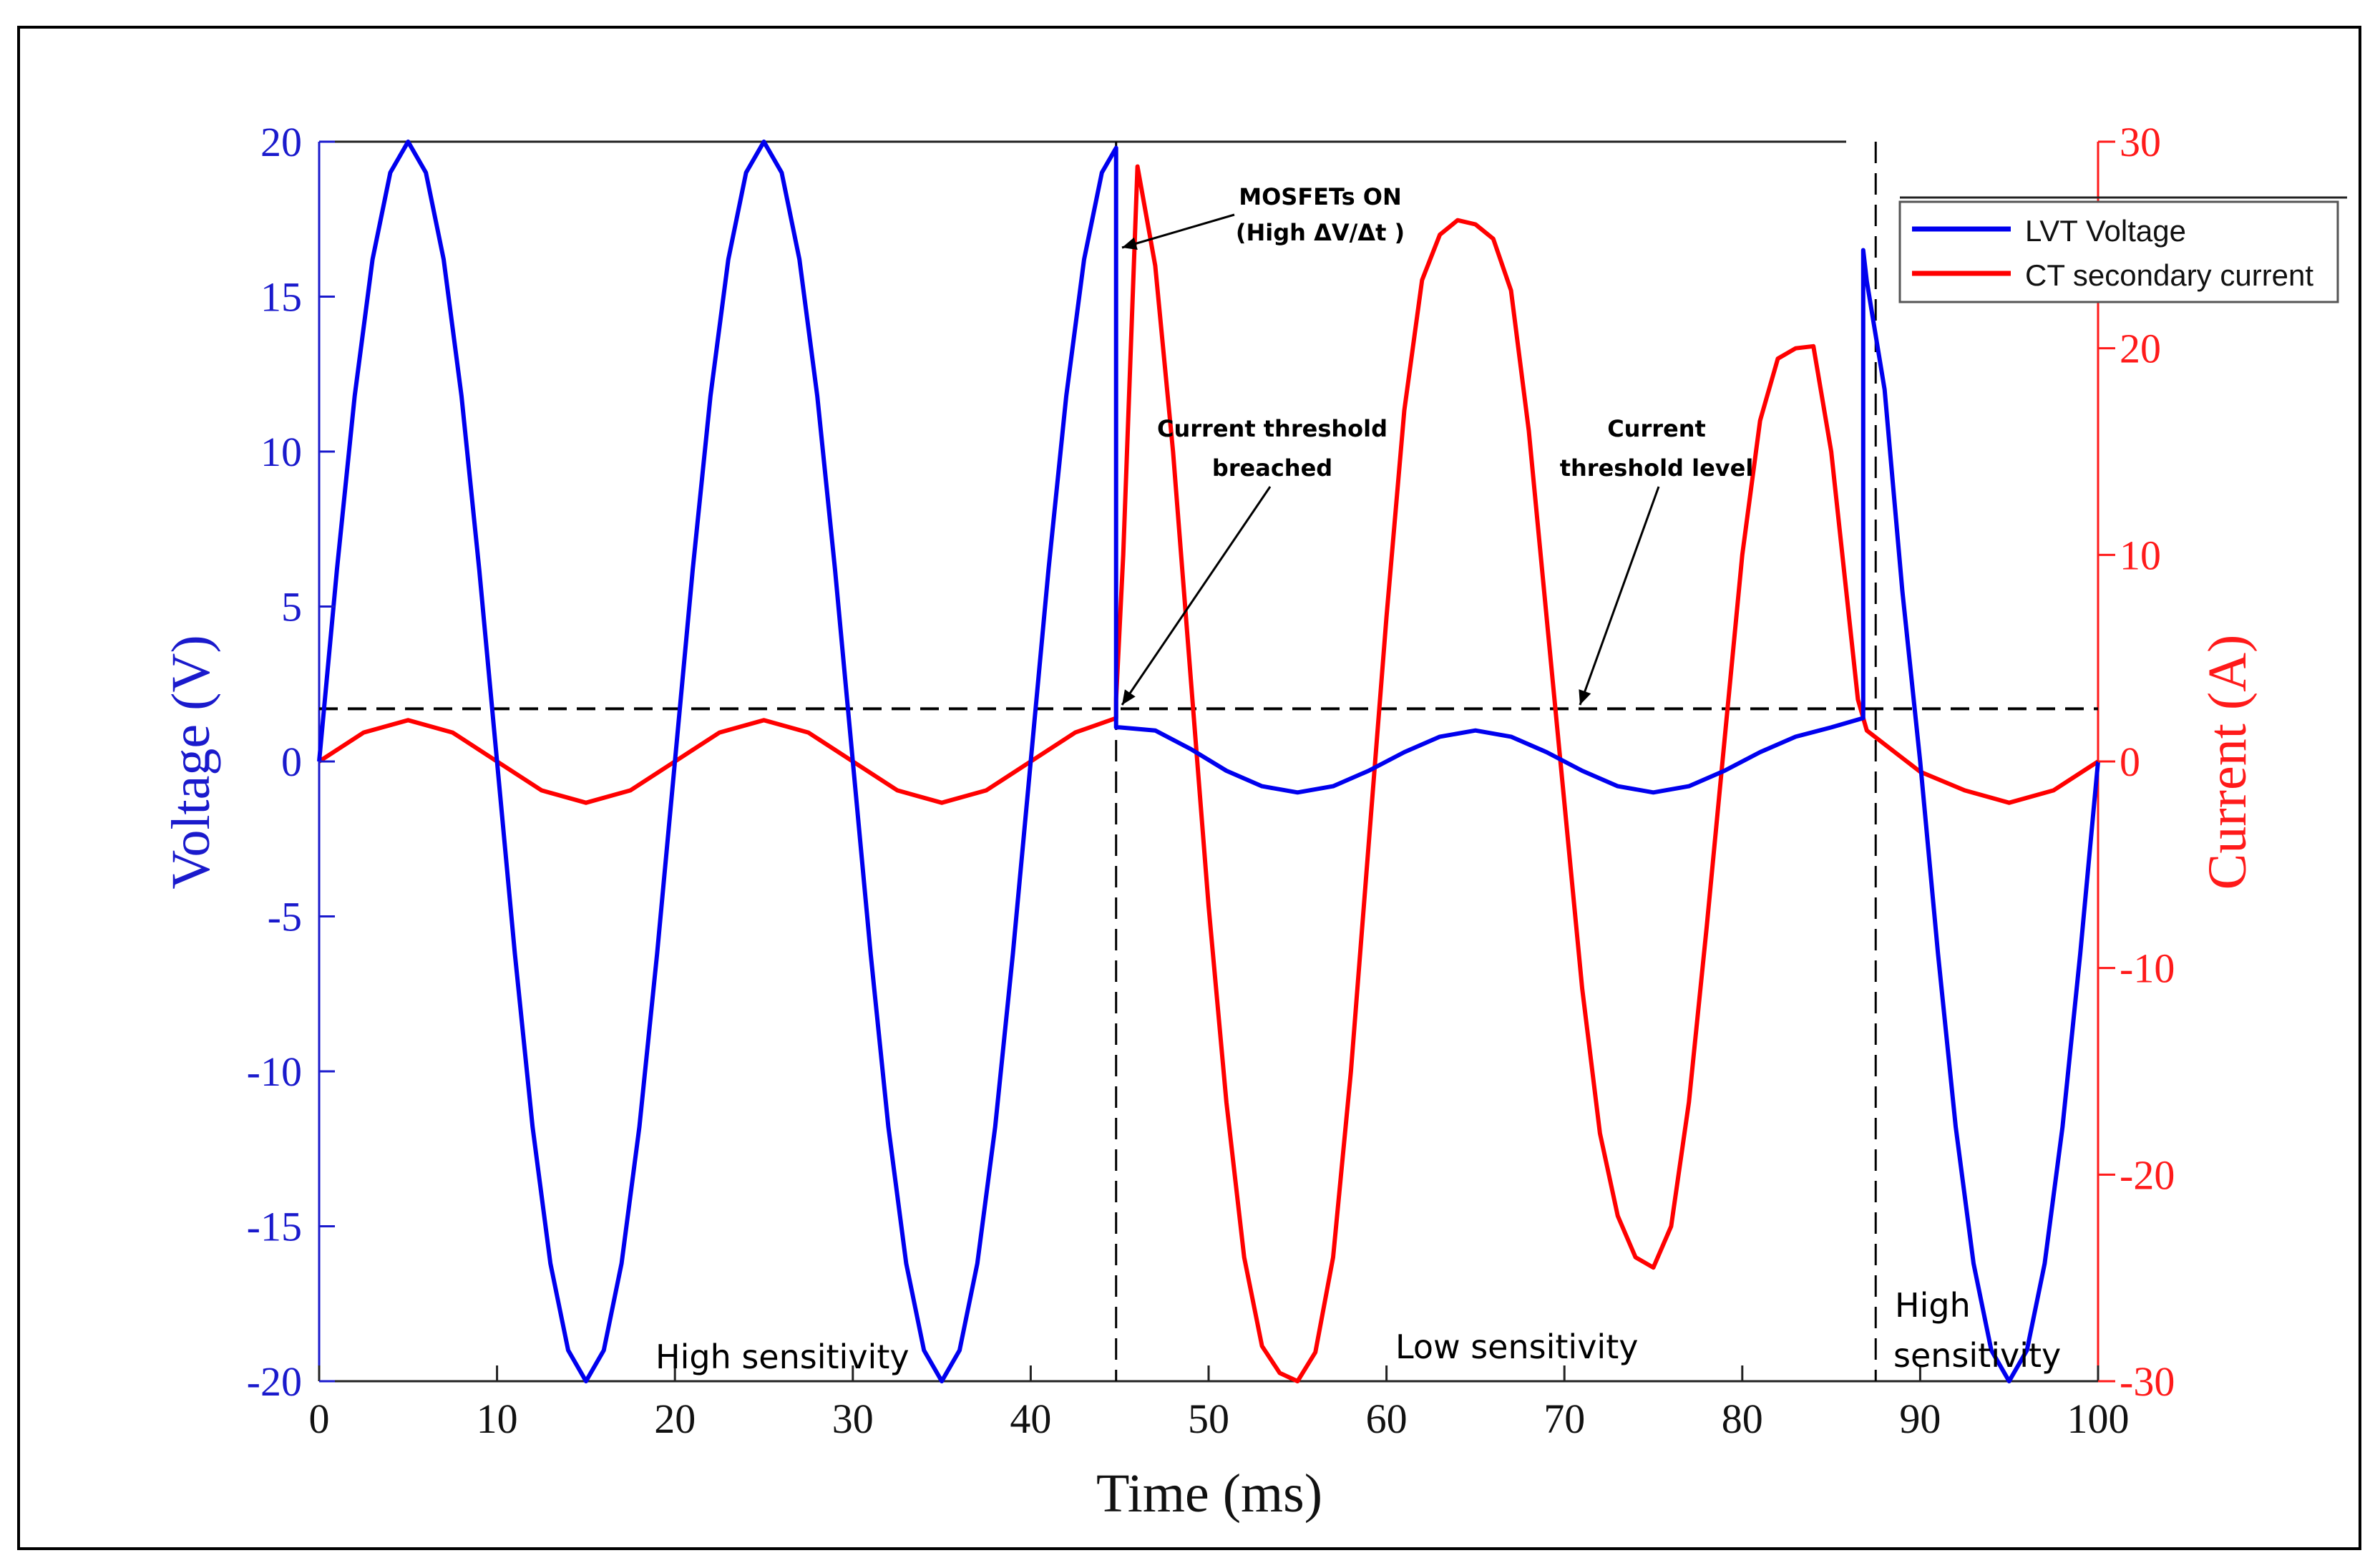 This screenshot has height=1568, width=2380. Describe the element at coordinates (1656, 428) in the screenshot. I see `annotation-threshold-level-line1: Current` at that location.